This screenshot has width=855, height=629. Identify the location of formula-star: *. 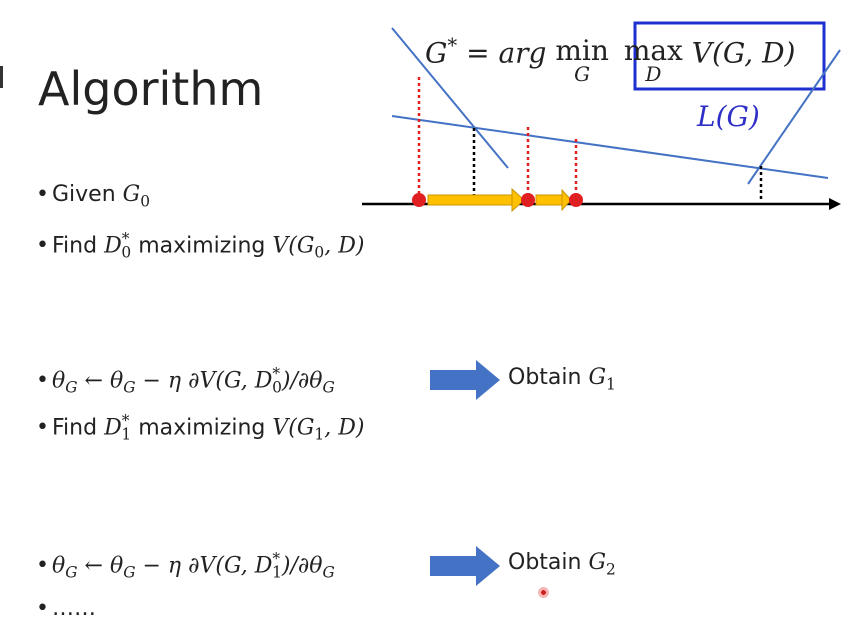
(452, 45).